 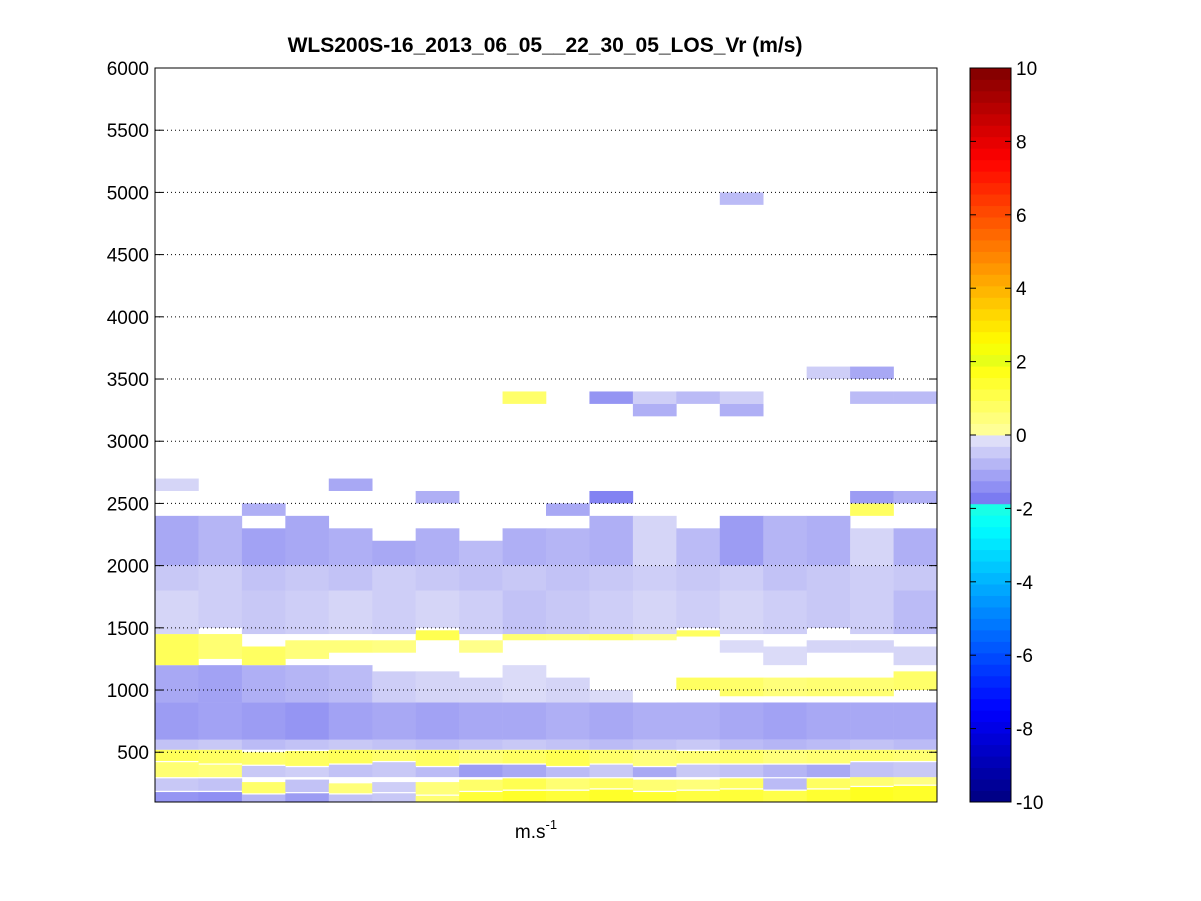 I want to click on colorbar-tick-label: -8, so click(x=1024, y=730).